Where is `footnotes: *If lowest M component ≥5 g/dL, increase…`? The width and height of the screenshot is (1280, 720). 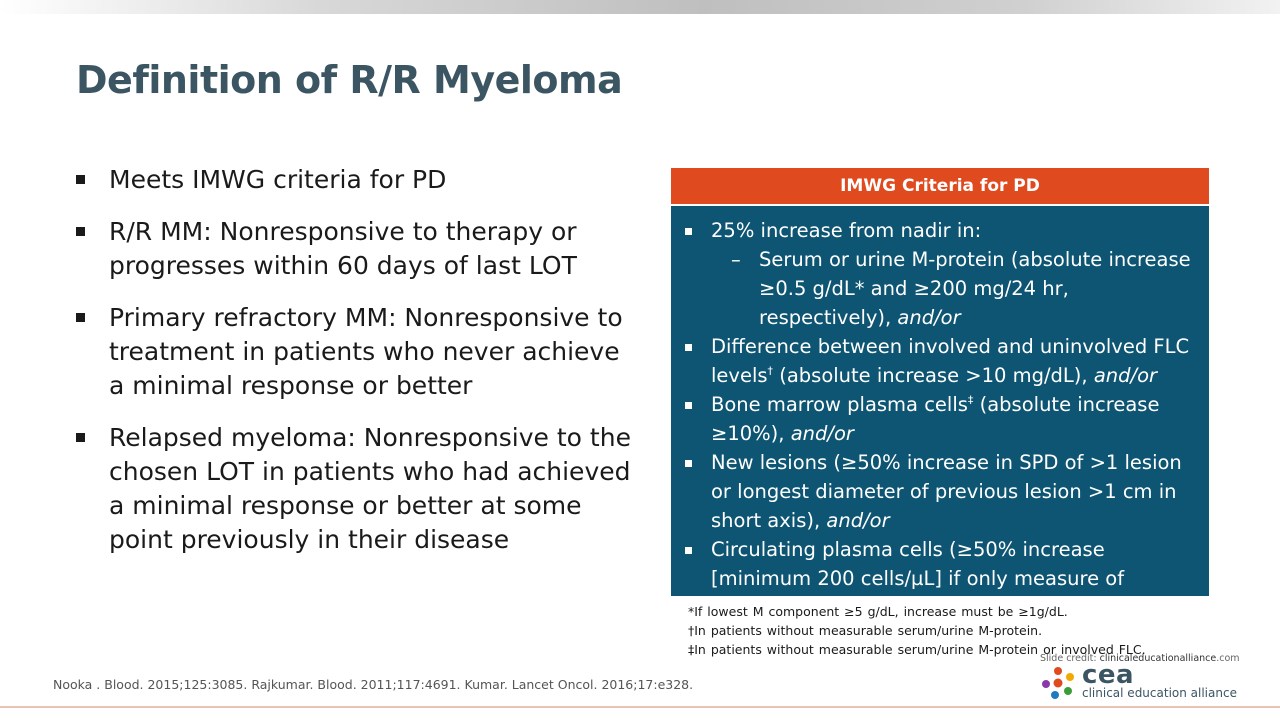
footnotes: *If lowest M component ≥5 g/dL, increase… is located at coordinates (948, 630).